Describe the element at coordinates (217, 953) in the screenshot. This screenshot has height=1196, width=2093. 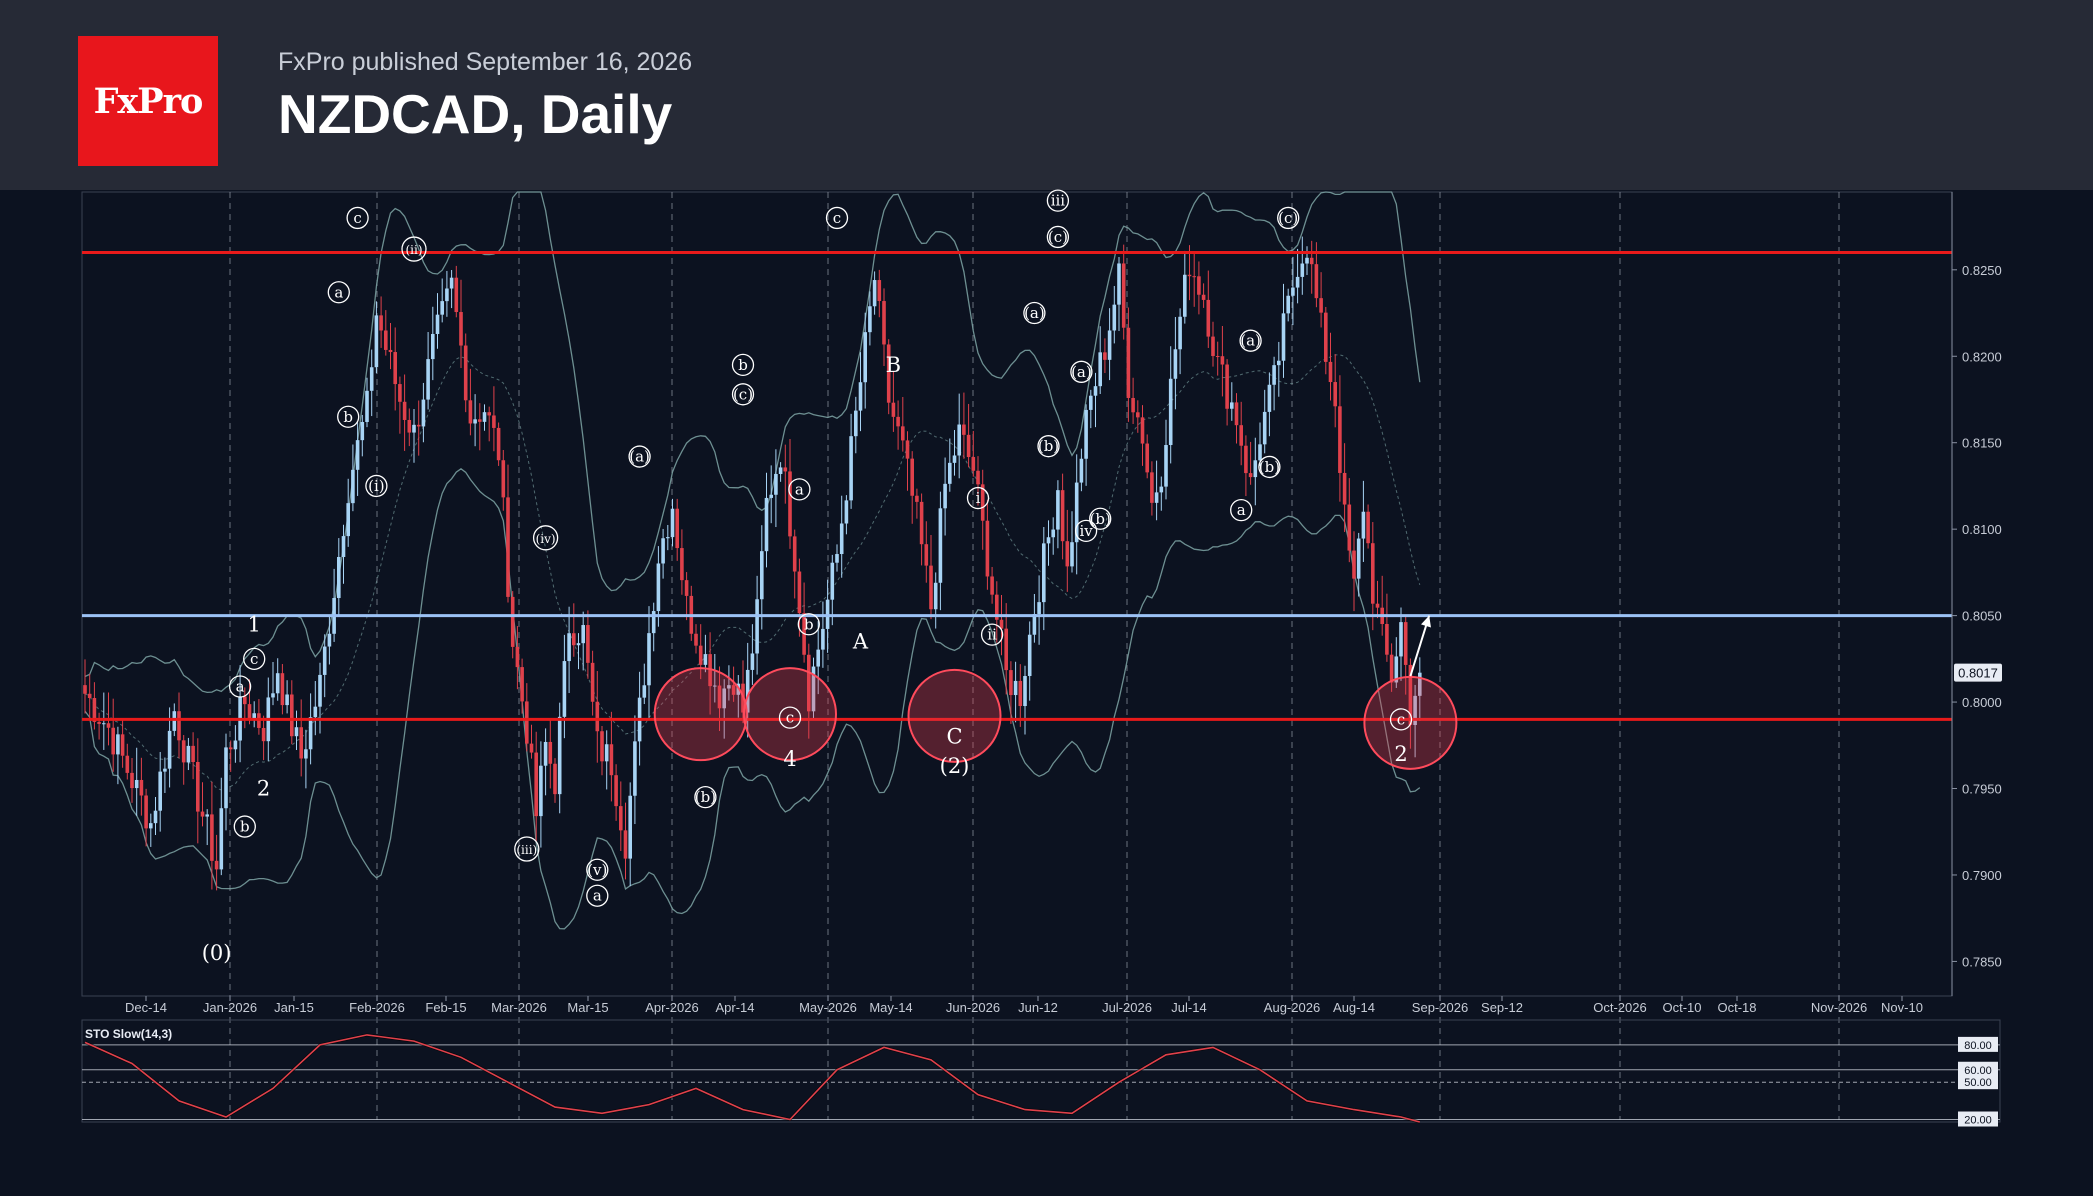
I see `wave-label: (0)` at that location.